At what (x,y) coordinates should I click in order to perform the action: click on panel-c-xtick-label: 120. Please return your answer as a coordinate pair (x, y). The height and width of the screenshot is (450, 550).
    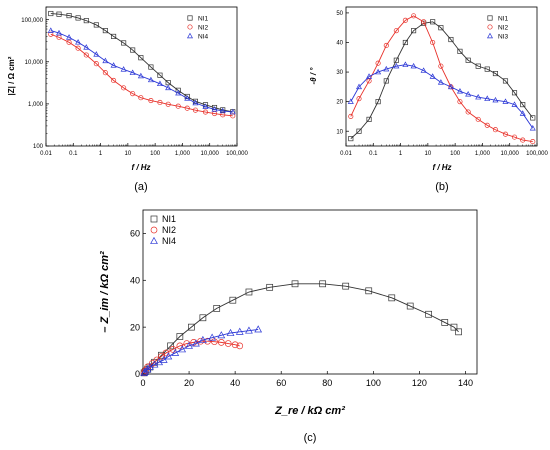
    Looking at the image, I should click on (419, 383).